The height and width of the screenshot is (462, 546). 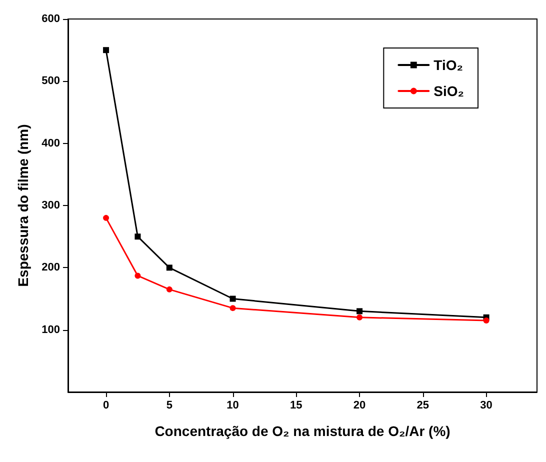 I want to click on x-axis-title: Concentração de O₂ na mistura de O₂/Ar (%), so click(x=302, y=431).